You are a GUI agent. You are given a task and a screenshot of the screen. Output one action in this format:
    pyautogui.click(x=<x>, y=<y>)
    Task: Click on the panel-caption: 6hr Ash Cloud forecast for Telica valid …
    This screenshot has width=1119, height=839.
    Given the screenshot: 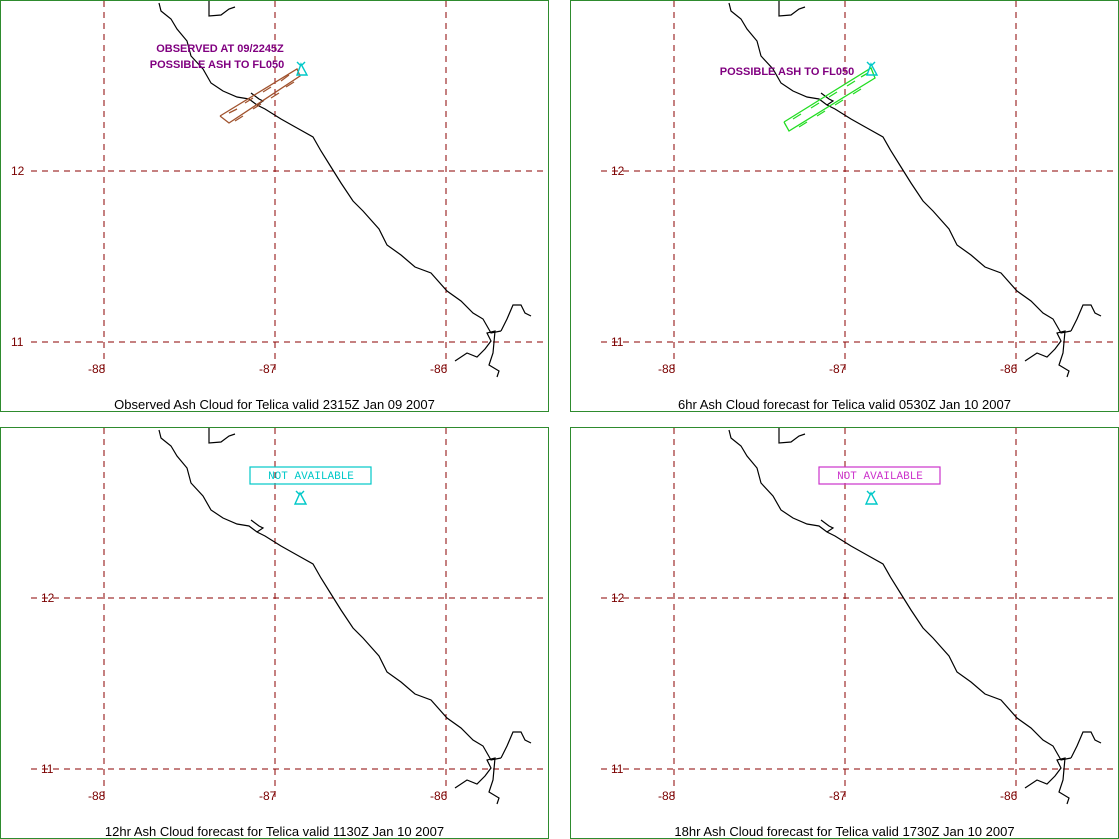 What is the action you would take?
    pyautogui.click(x=844, y=404)
    